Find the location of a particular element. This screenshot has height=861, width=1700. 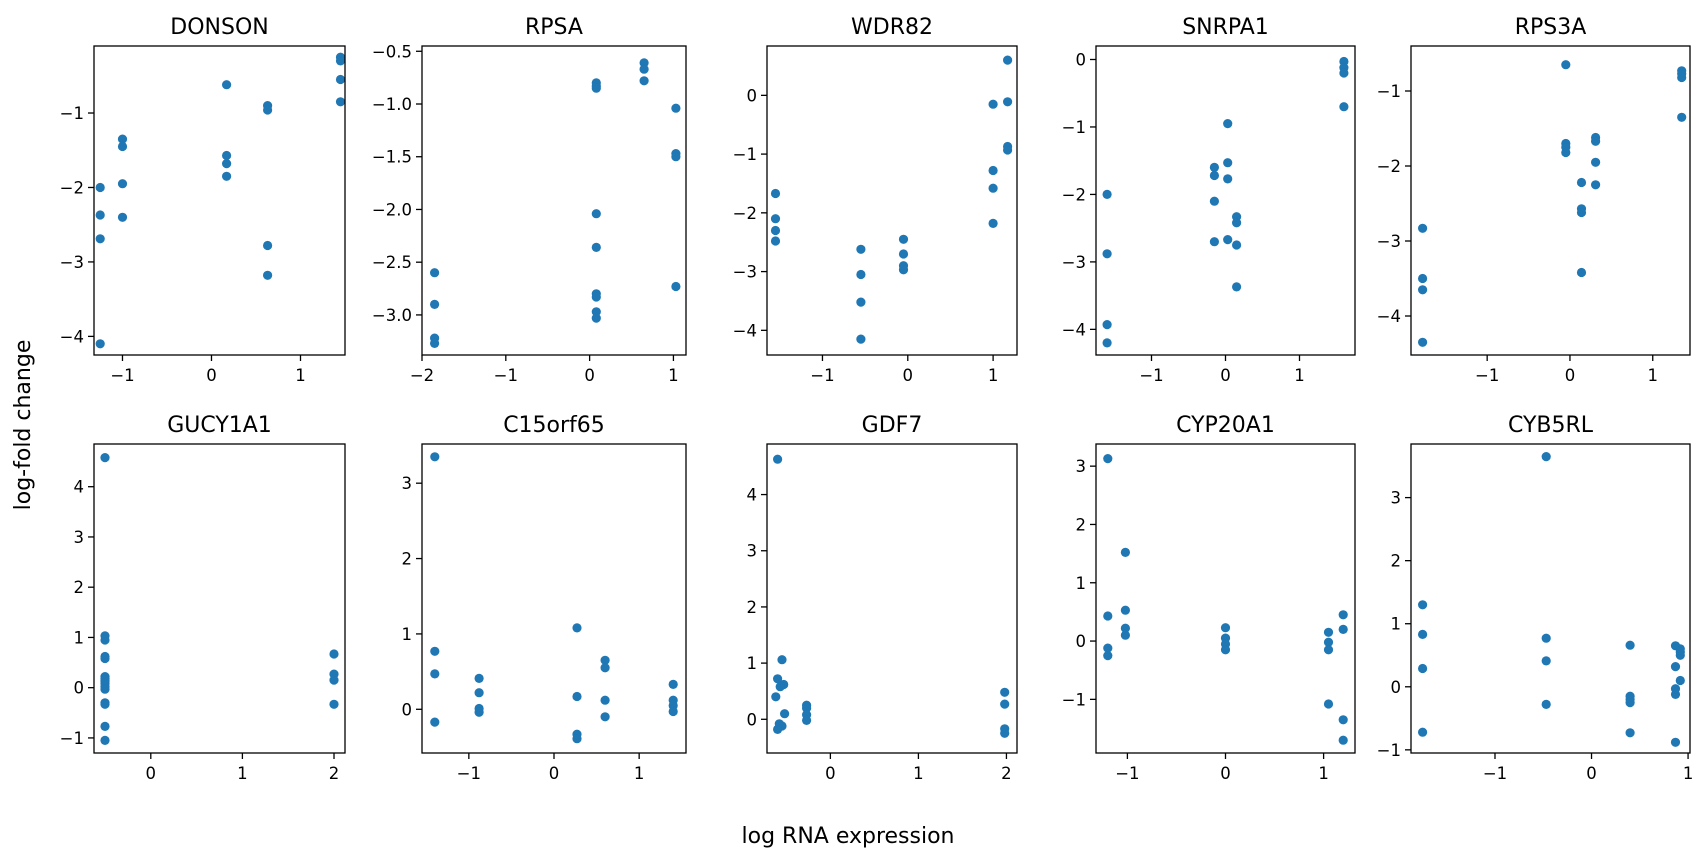

y-tick-label: 1 is located at coordinates (1081, 583).